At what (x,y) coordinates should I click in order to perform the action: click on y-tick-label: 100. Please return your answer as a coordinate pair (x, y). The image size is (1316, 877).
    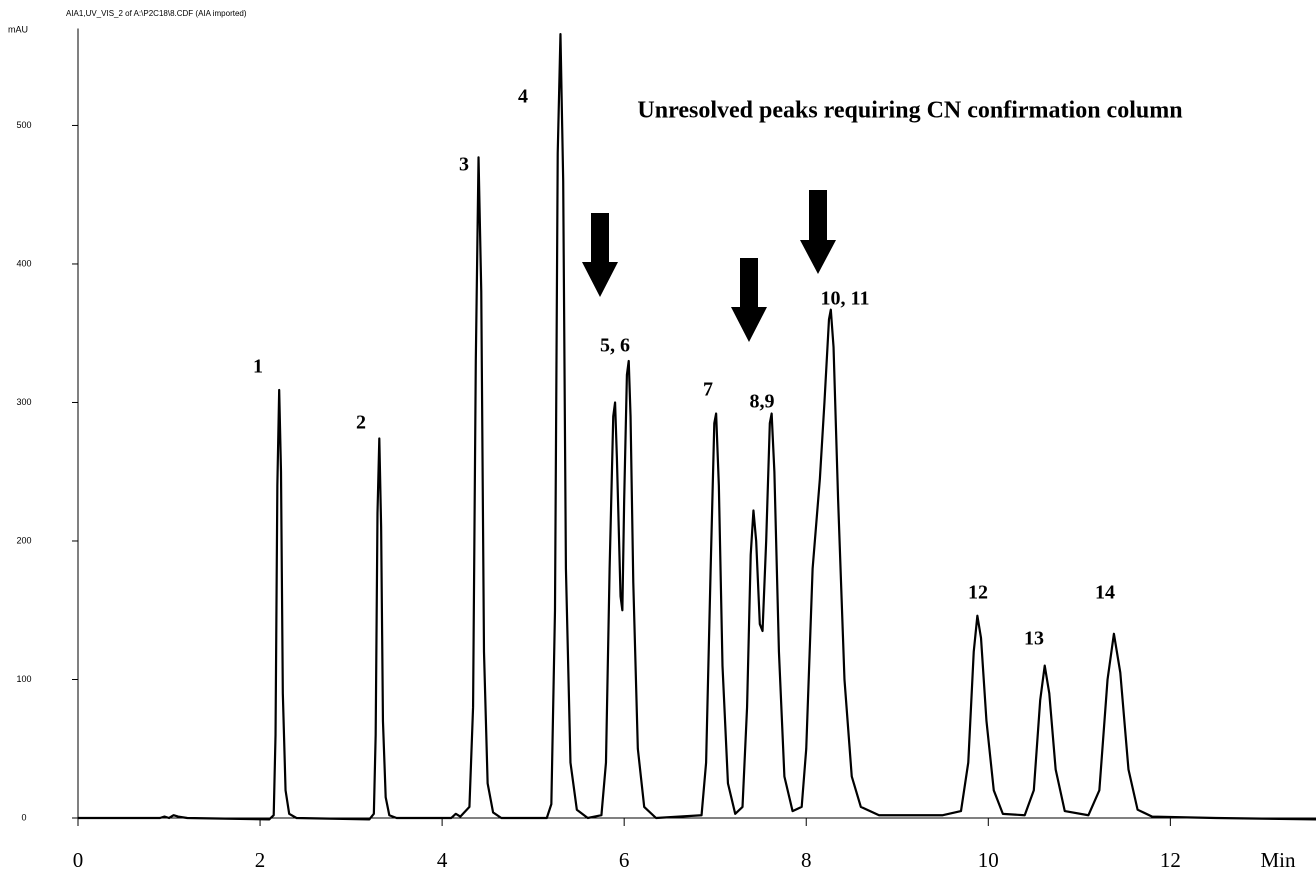
    Looking at the image, I should click on (23, 679).